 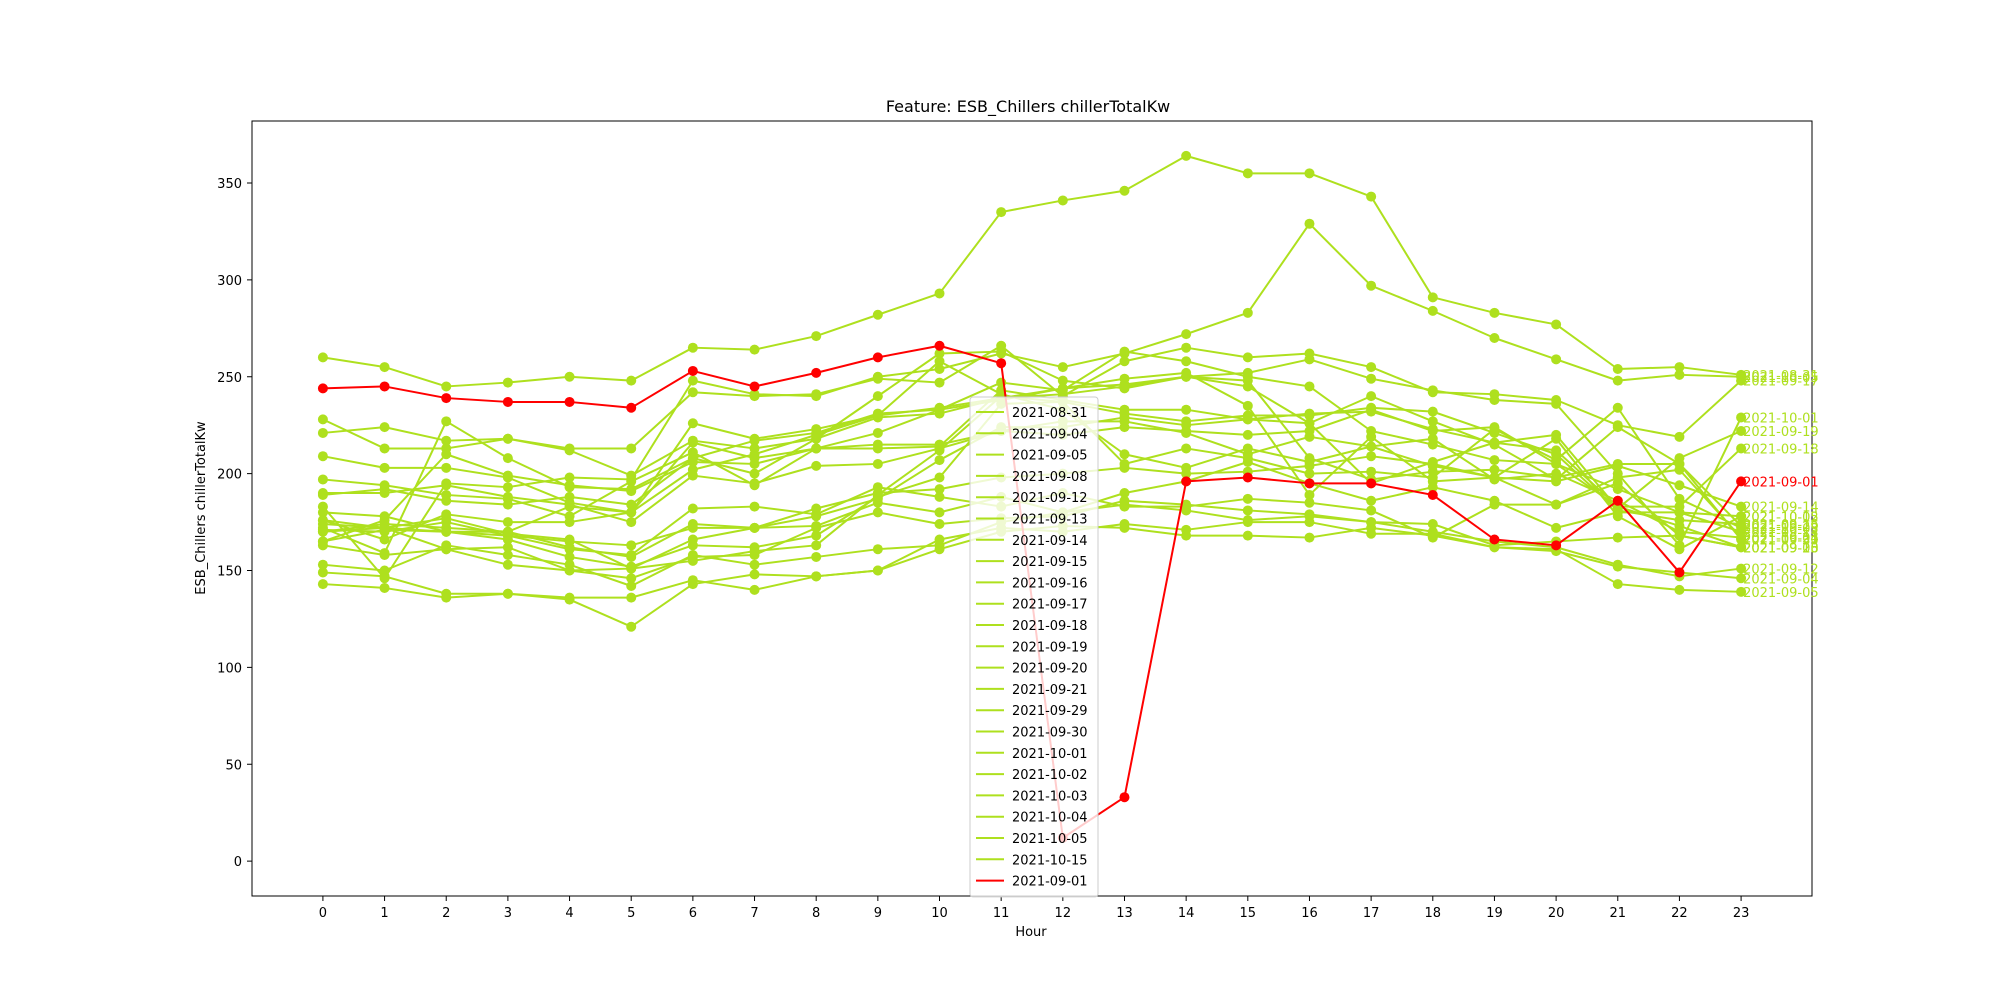 I want to click on x-tick-label: 12, so click(x=1063, y=913).